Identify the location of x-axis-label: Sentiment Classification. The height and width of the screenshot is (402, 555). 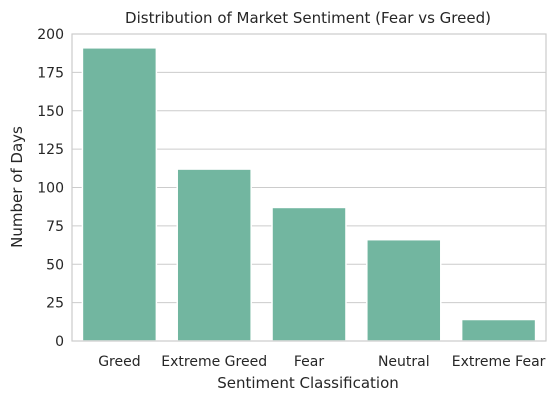
(308, 383).